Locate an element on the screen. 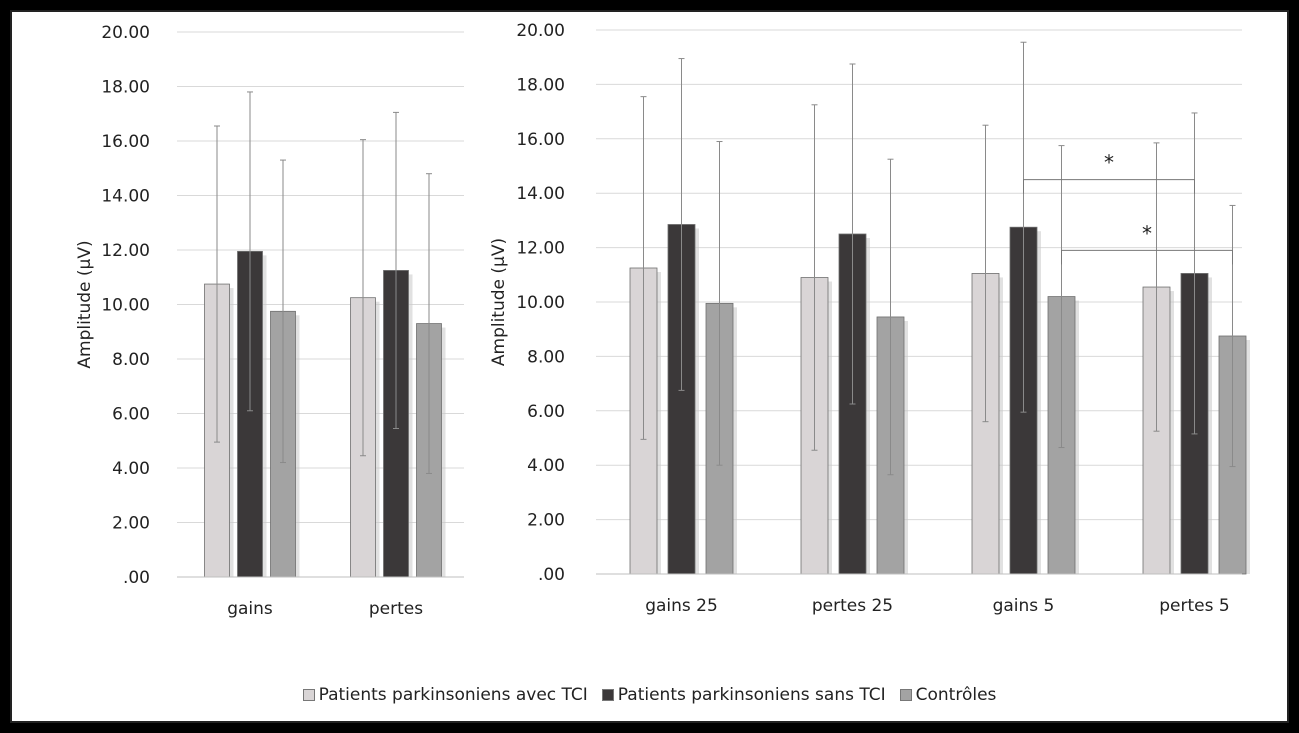 This screenshot has height=733, width=1299. right-ylabel: Amplitude (µV) is located at coordinates (499, 302).